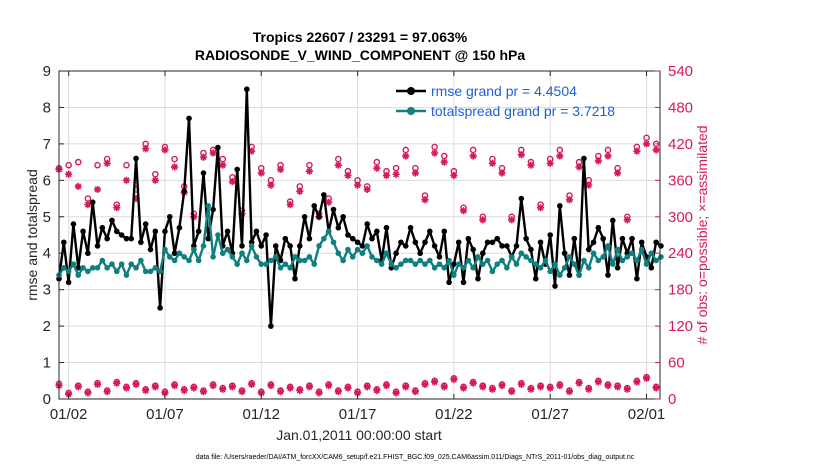 The width and height of the screenshot is (830, 470). What do you see at coordinates (680, 290) in the screenshot?
I see `y-right-tick-label: 180` at bounding box center [680, 290].